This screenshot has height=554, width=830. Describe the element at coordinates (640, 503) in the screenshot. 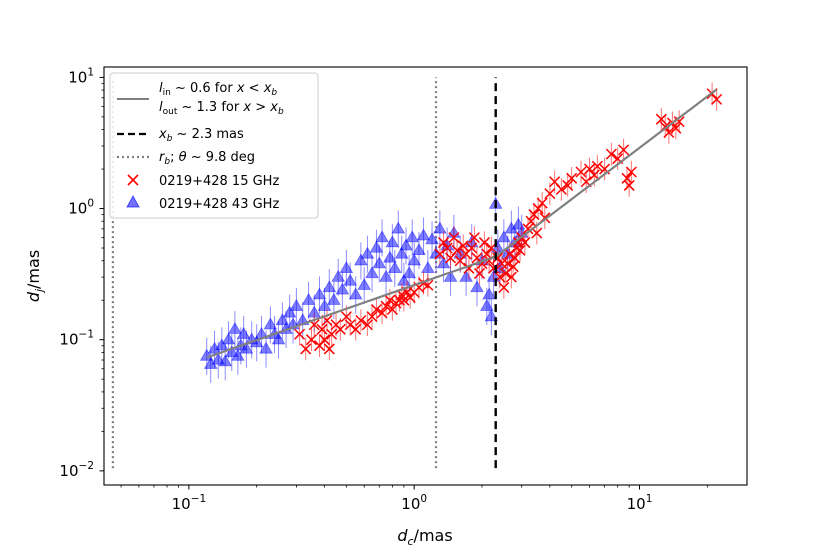

I see `x-tick-label: 10¹` at that location.